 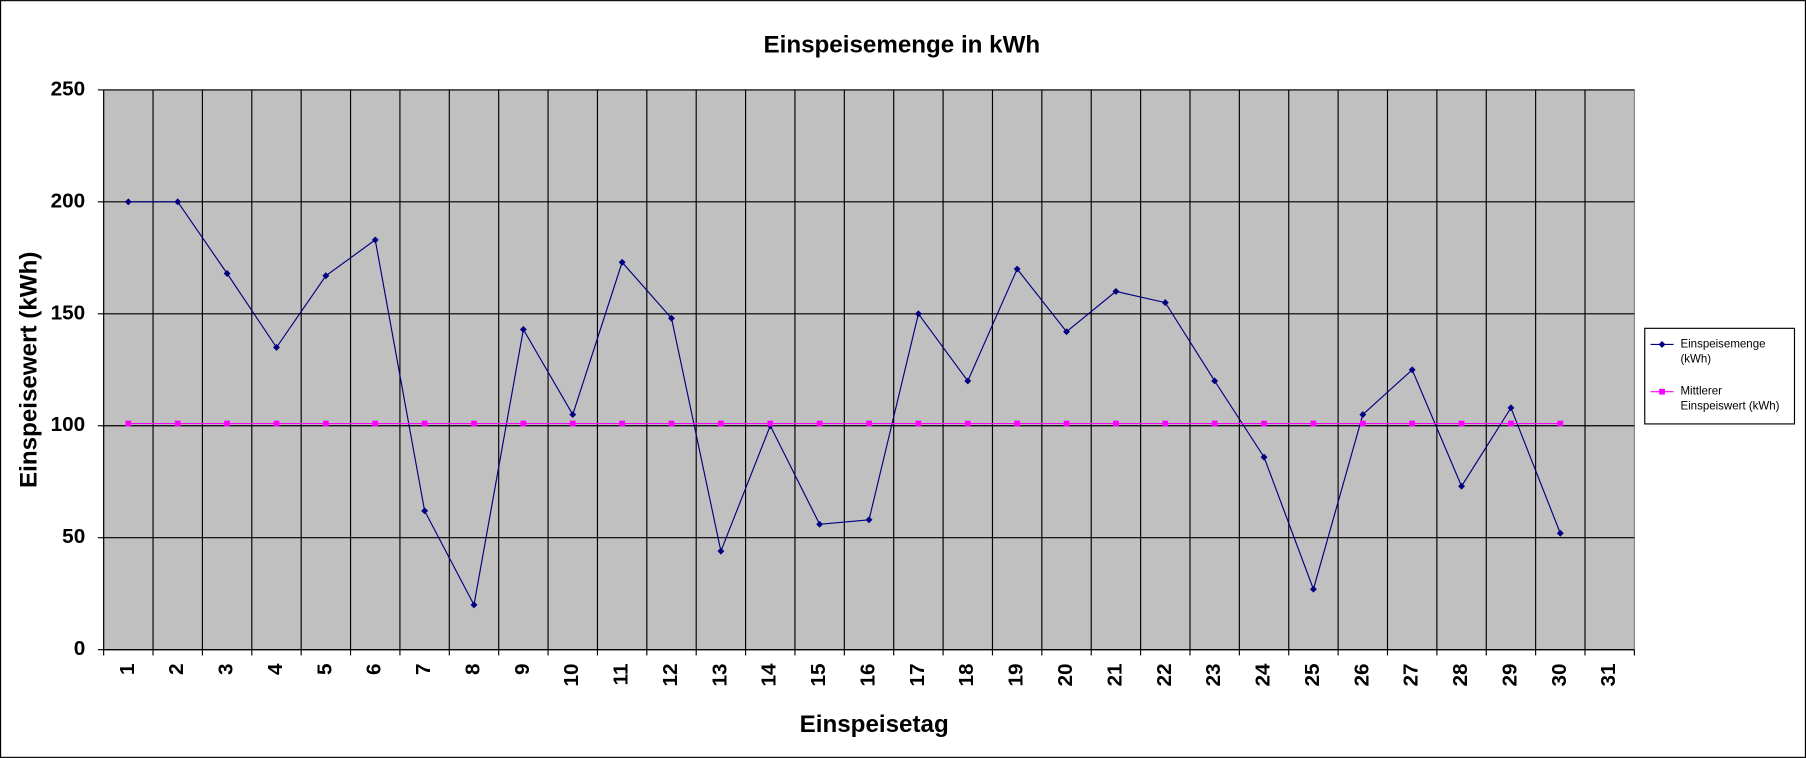 What do you see at coordinates (73, 536) in the screenshot?
I see `y-tick-label: 50` at bounding box center [73, 536].